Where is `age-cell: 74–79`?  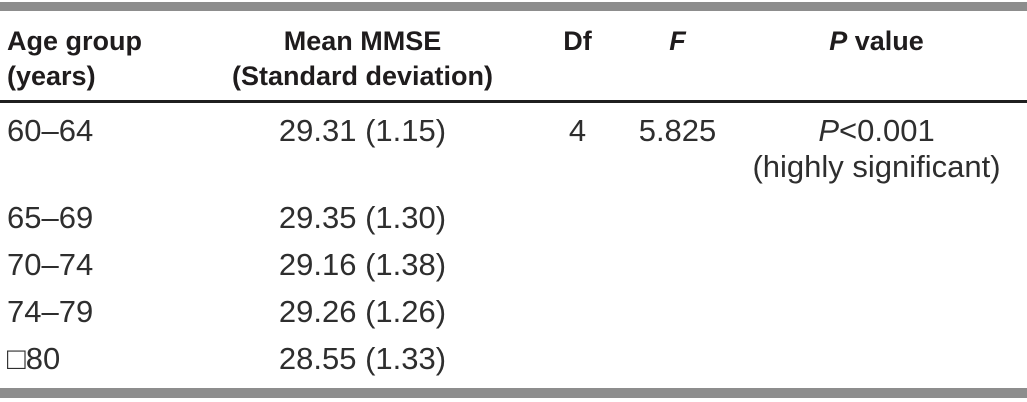
age-cell: 74–79 is located at coordinates (50, 311).